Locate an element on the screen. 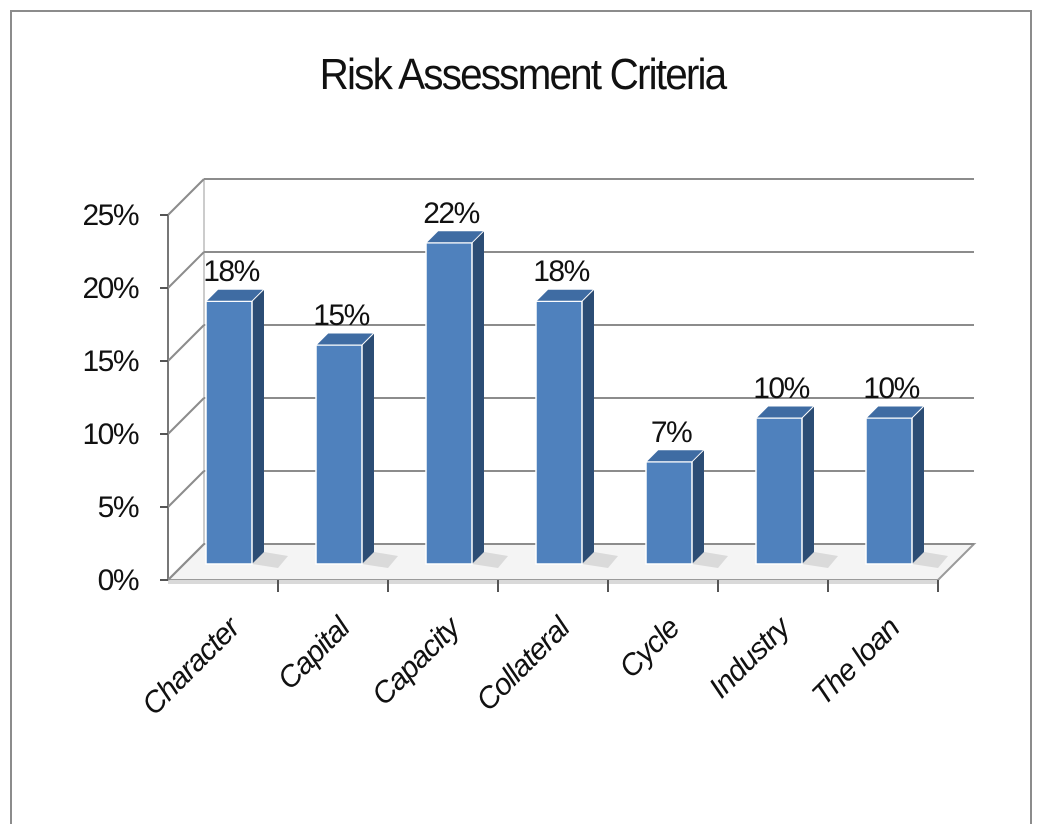  x-tick-label: Collateral is located at coordinates (524, 664).